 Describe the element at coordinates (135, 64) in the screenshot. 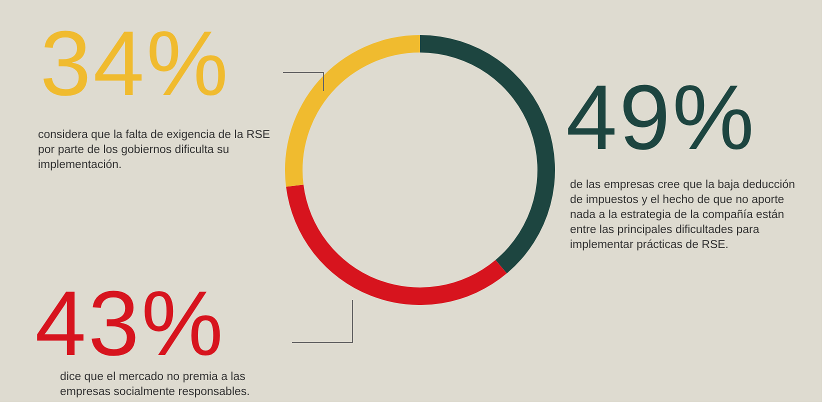

I see `data-label: 34%` at that location.